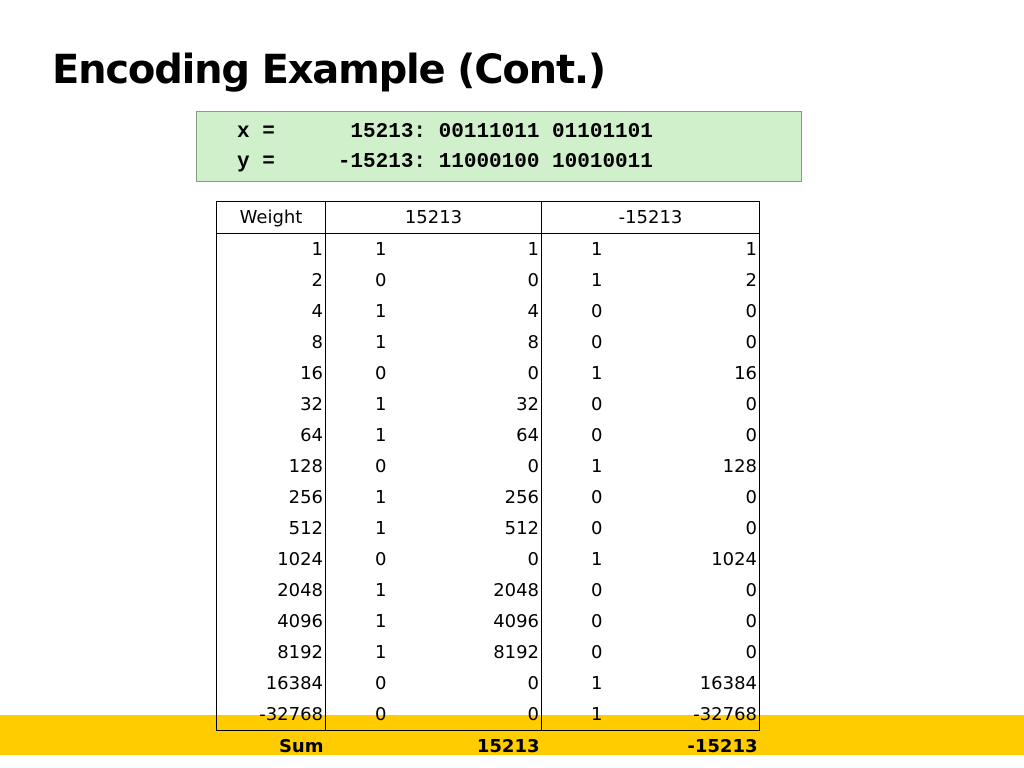 The height and width of the screenshot is (768, 1024). Describe the element at coordinates (705, 249) in the screenshot. I see `negative-value-cell: 1` at that location.